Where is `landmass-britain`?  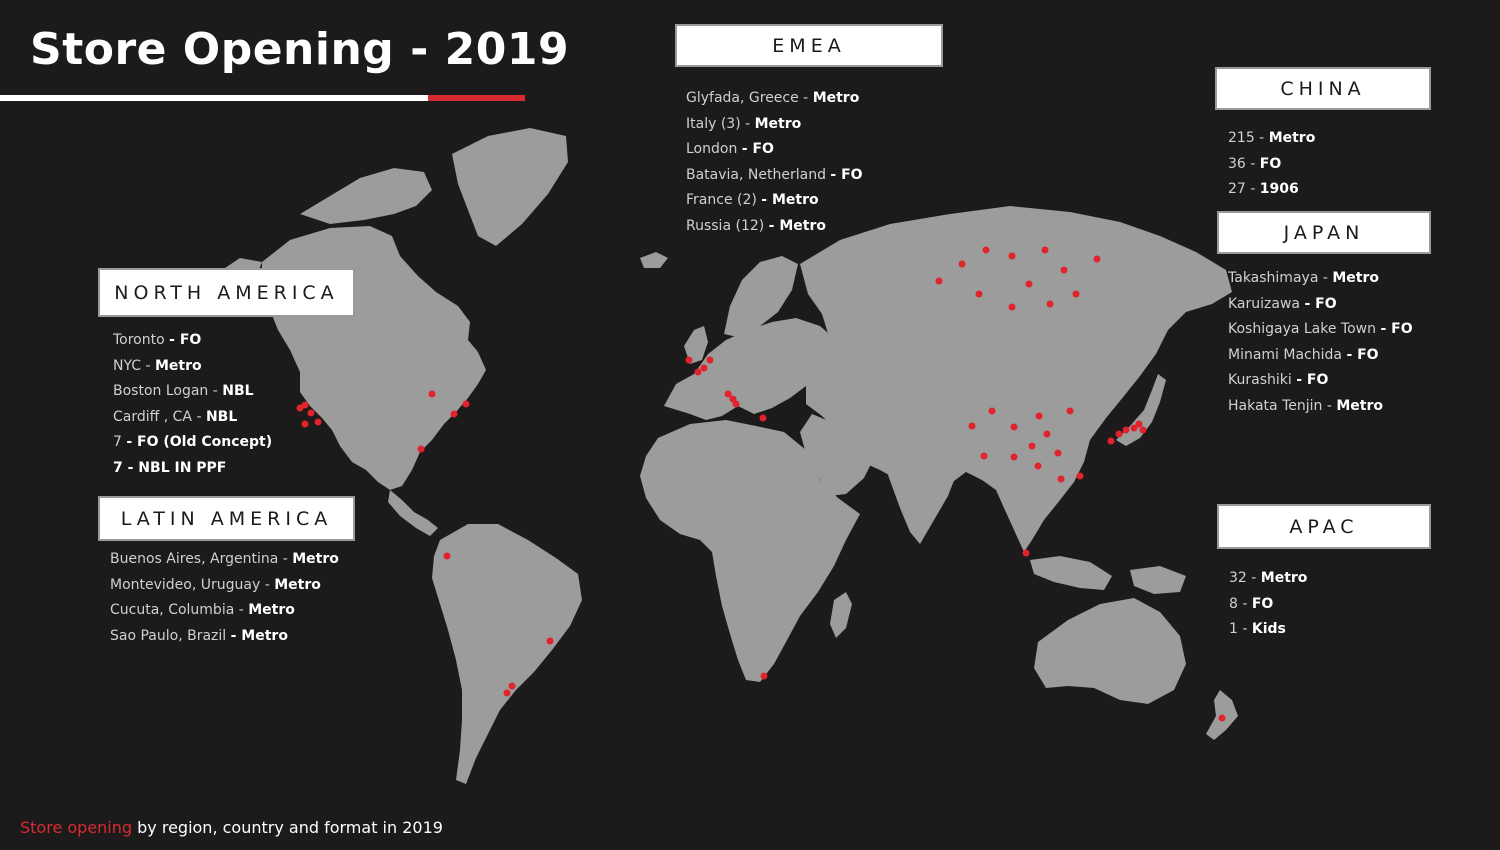
landmass-britain is located at coordinates (696, 345).